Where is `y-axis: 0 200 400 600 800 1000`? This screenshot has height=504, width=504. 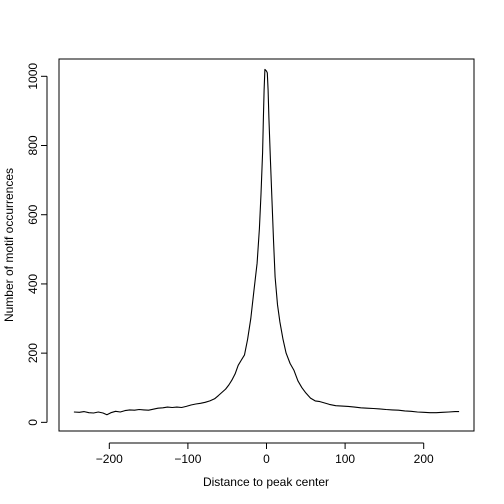 y-axis: 0 200 400 600 800 1000 is located at coordinates (37, 244).